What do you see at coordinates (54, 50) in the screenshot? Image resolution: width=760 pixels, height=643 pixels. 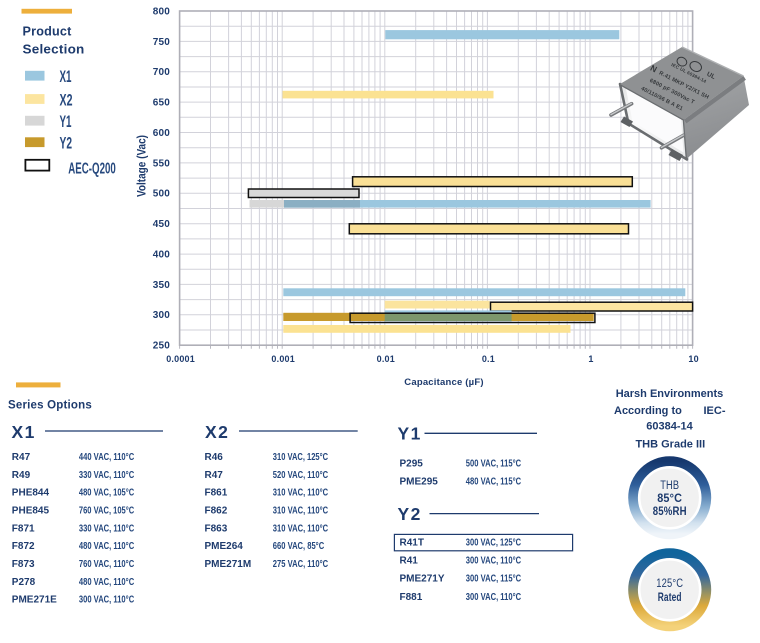 I see `svg-text: Selection` at bounding box center [54, 50].